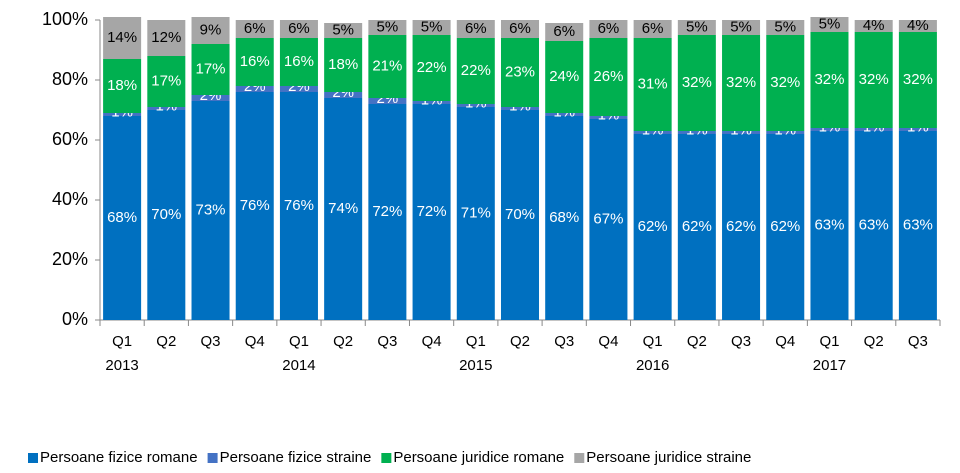  I want to click on y-tick-label: 60%, so click(70, 139).